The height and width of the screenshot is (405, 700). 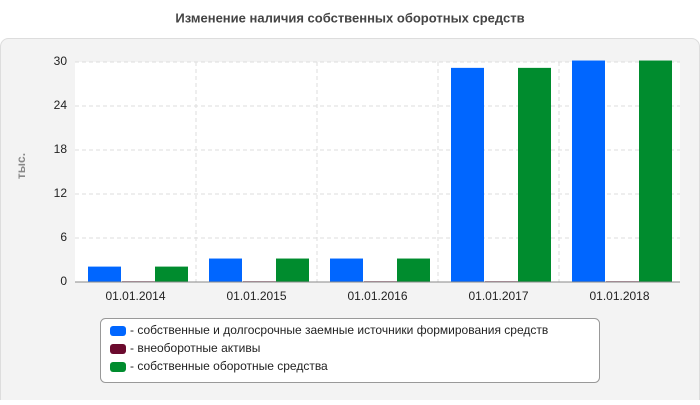 What do you see at coordinates (377, 296) in the screenshot?
I see `x-tick-label: 01.01.2016` at bounding box center [377, 296].